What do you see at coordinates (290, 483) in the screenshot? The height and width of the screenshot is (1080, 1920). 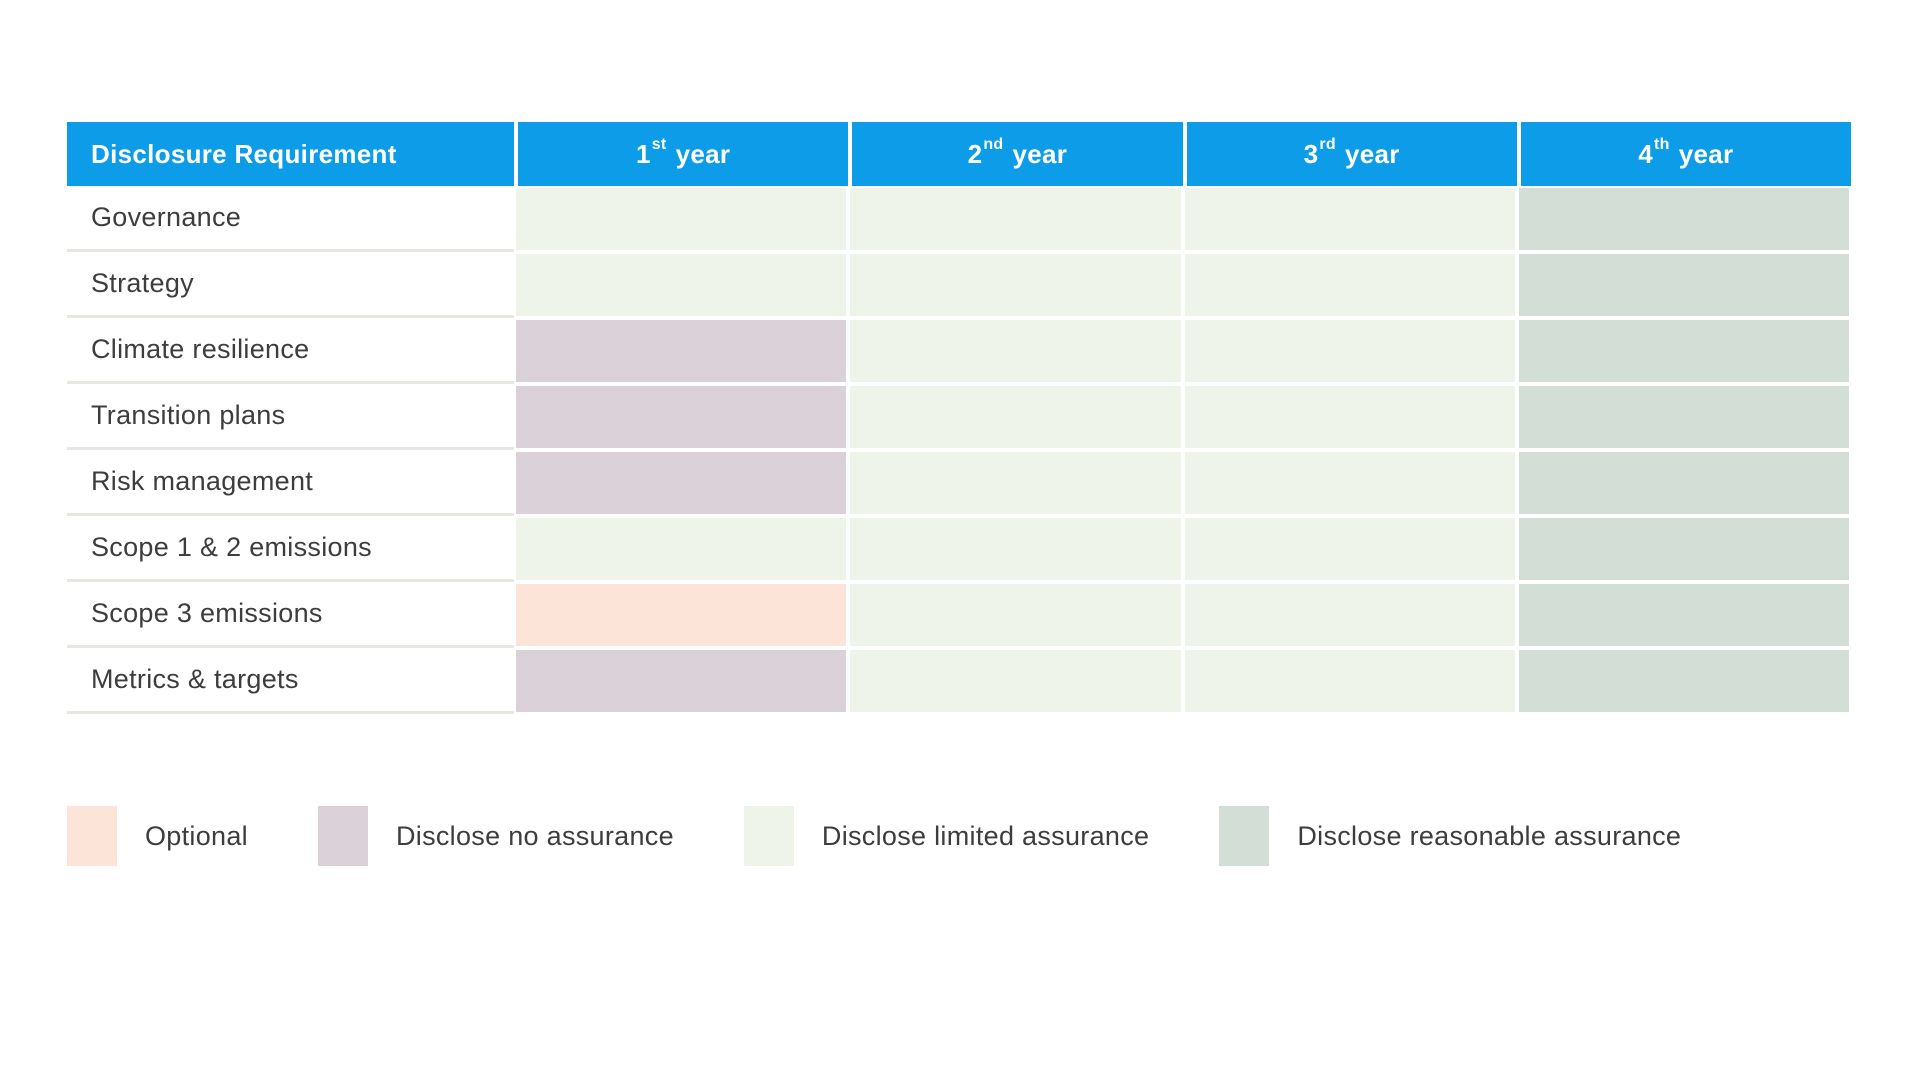 I see `row-label: Risk management` at bounding box center [290, 483].